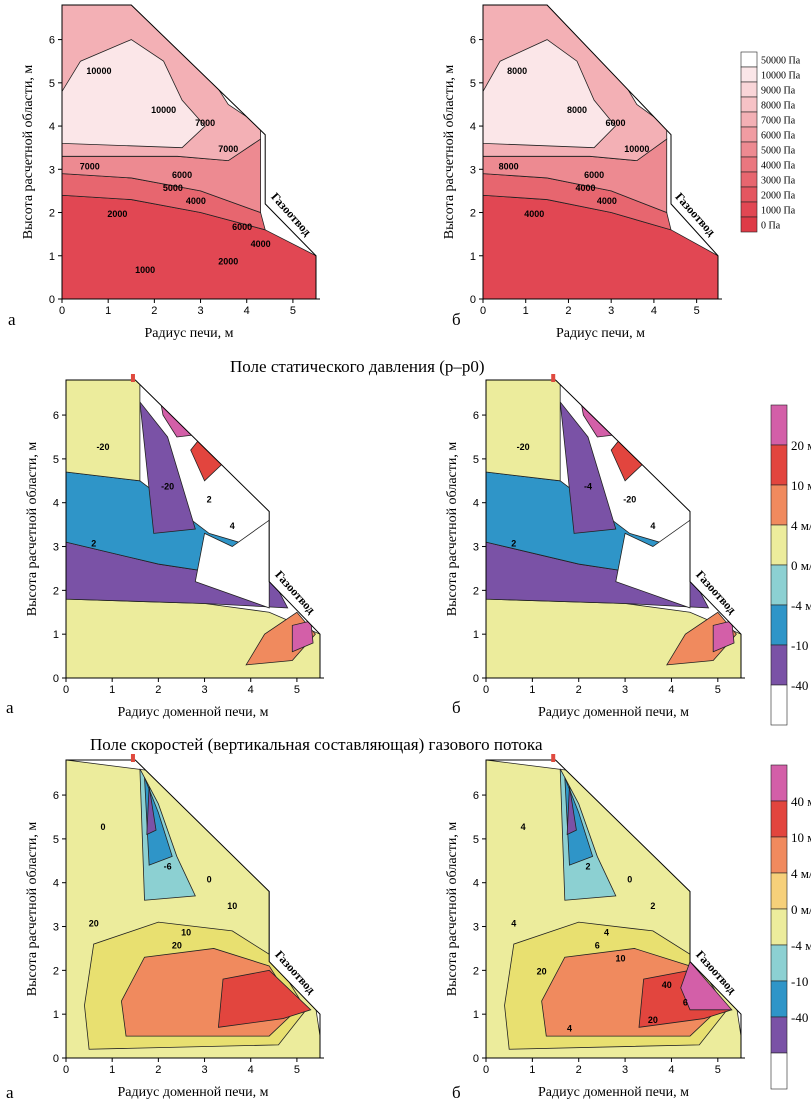  I want to click on legend-label: 50000 Па, so click(781, 60).